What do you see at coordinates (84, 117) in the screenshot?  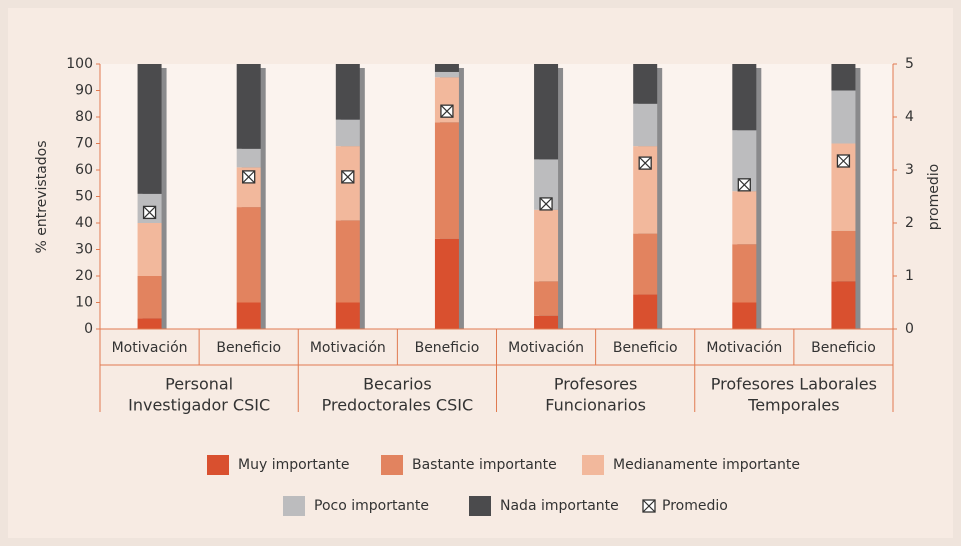 I see `y-tick-label: 80` at bounding box center [84, 117].